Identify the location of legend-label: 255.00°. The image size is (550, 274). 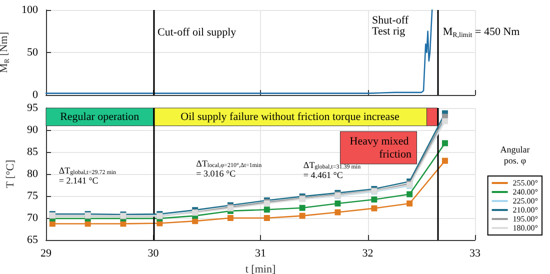
(525, 183).